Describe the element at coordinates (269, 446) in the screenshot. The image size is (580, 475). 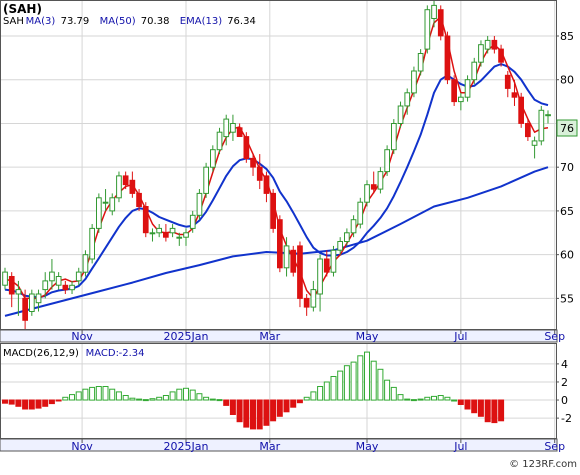
I see `macd-xtick-label: Mar` at that location.